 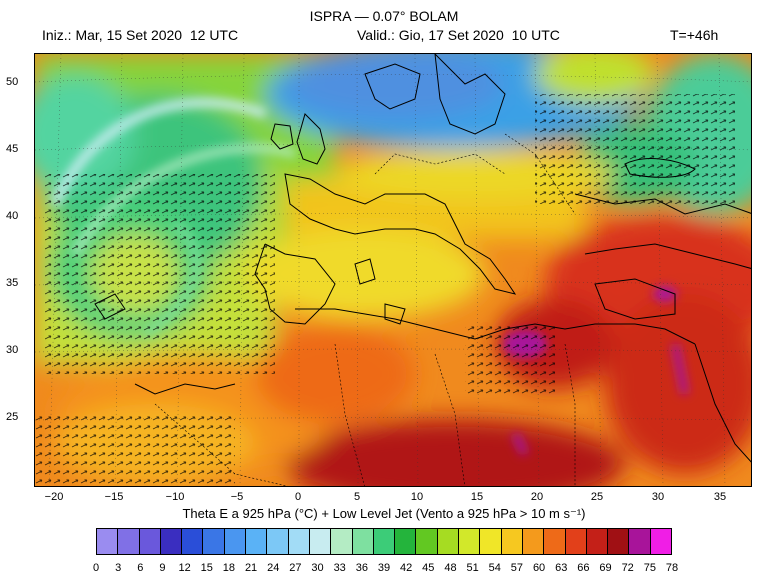 I want to click on colorbar-tick-label: 0, so click(x=96, y=568).